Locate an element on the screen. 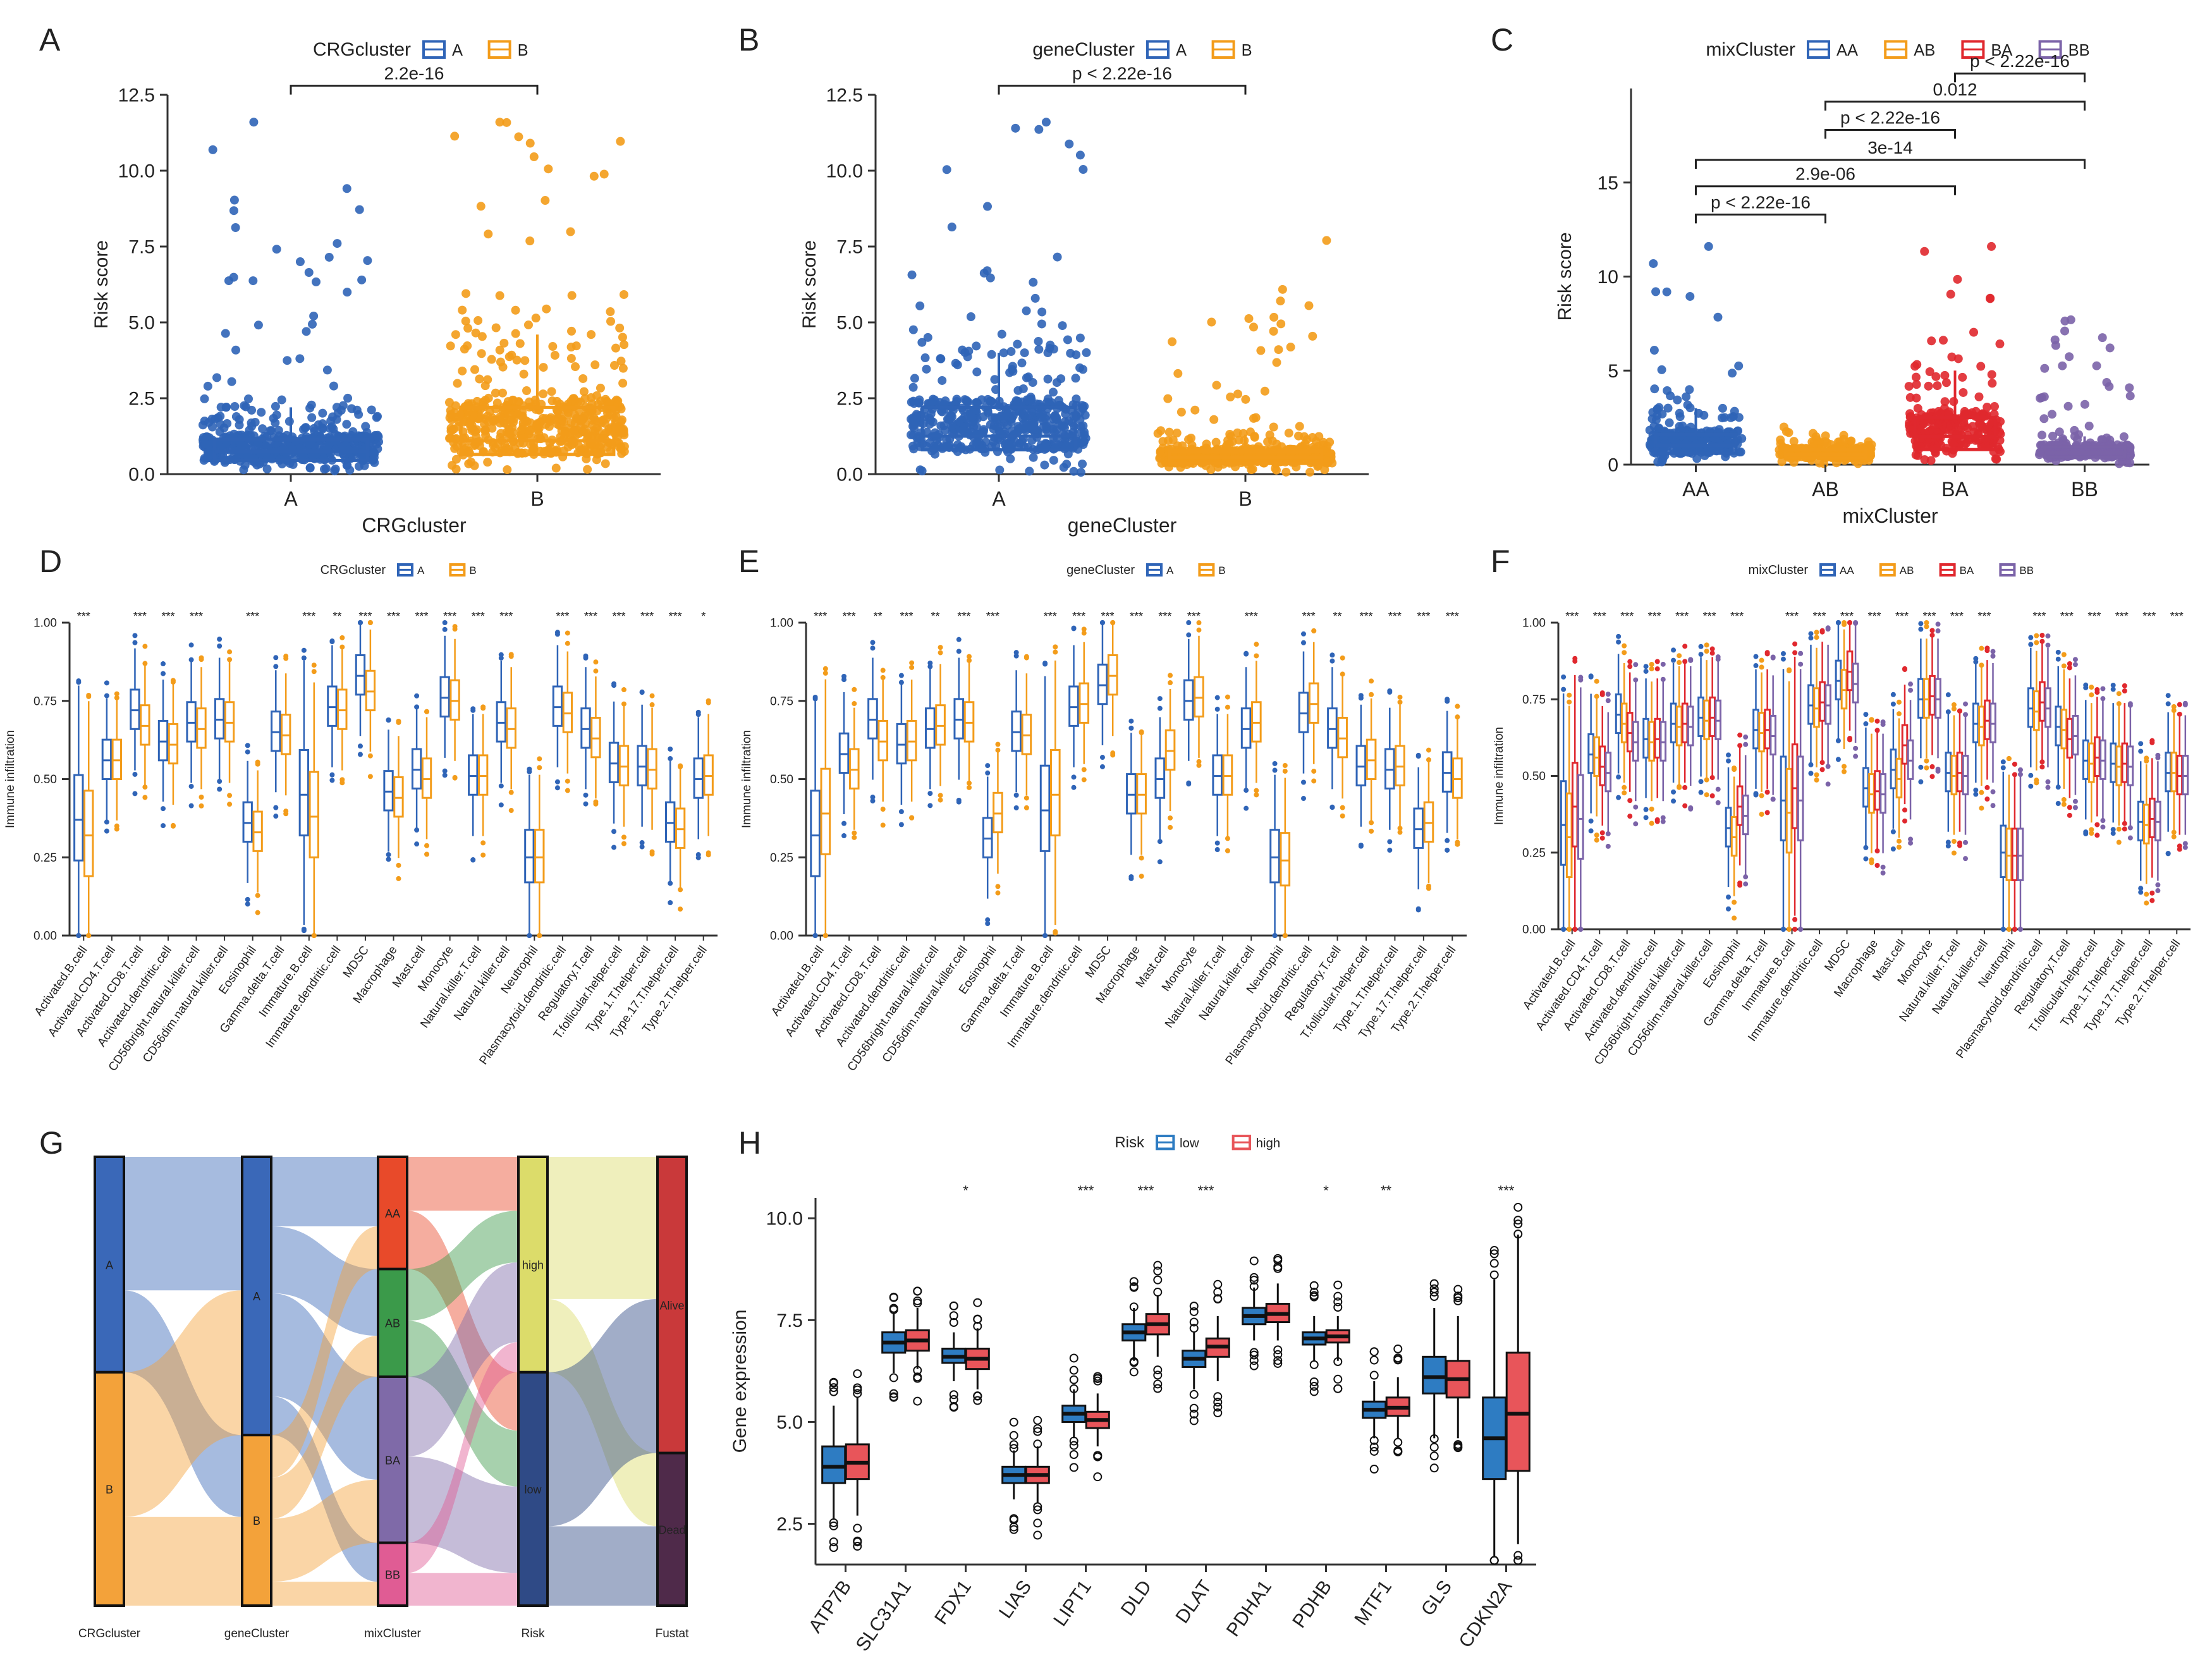 The height and width of the screenshot is (1660, 2212). y-tick-label: 2.5 is located at coordinates (789, 1524).